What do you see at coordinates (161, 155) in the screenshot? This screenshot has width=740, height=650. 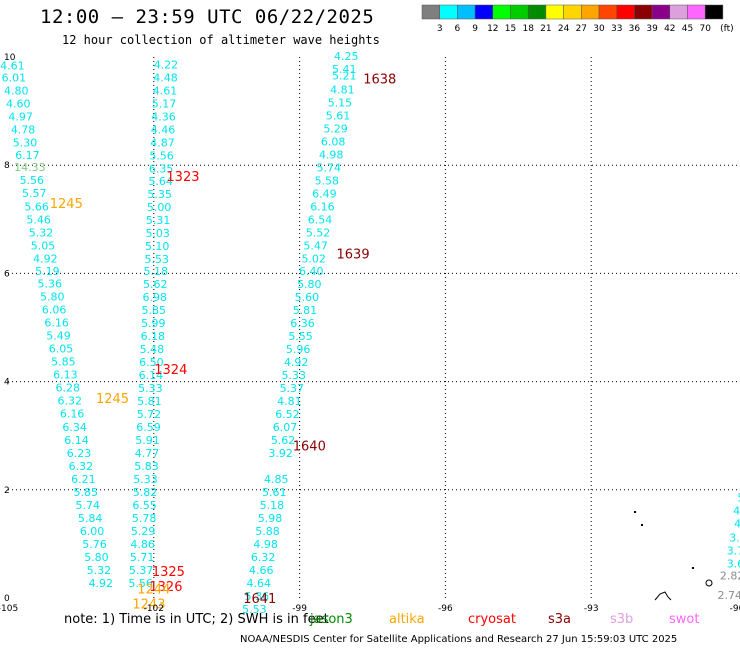 I see `wave-height-value: 5.56` at bounding box center [161, 155].